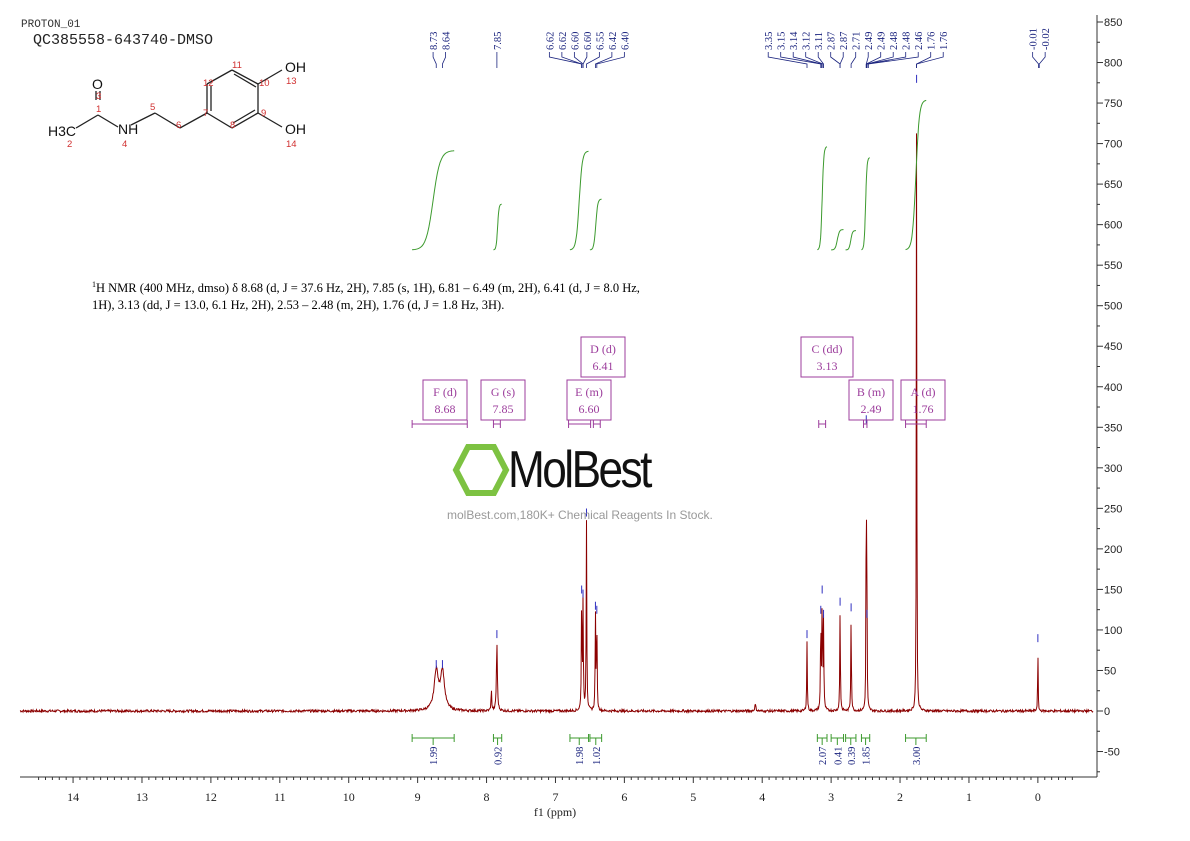 Image resolution: width=1190 pixels, height=841 pixels. Describe the element at coordinates (1113, 226) in the screenshot. I see `y-tick-label: 600` at that location.